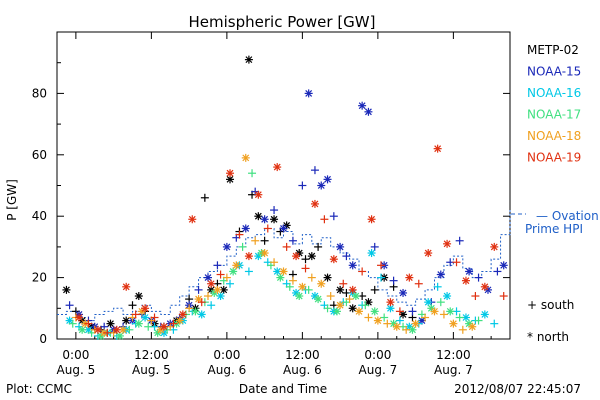  I want to click on footer-credit: Plot: CCMC, so click(39, 389).